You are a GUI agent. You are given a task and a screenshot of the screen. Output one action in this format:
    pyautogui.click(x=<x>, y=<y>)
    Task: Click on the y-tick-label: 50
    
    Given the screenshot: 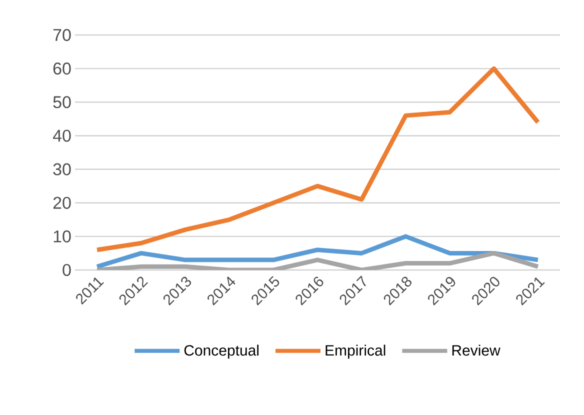 What is the action you would take?
    pyautogui.click(x=62, y=102)
    